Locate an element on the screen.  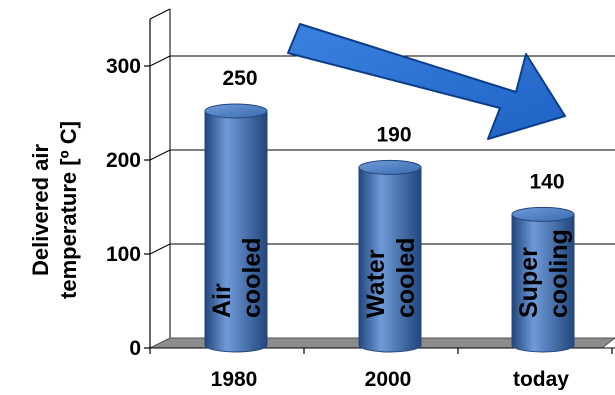
x-tick-label: 1980 is located at coordinates (234, 379).